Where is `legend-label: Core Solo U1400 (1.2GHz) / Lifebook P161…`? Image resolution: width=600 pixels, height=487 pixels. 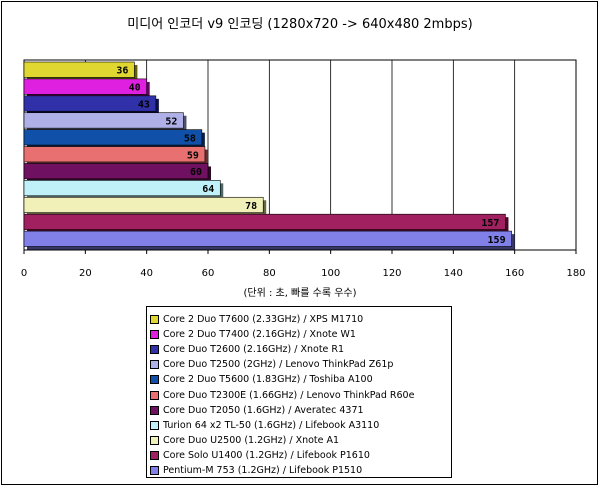 legend-label: Core Solo U1400 (1.2GHz) / Lifebook P161… is located at coordinates (266, 455).